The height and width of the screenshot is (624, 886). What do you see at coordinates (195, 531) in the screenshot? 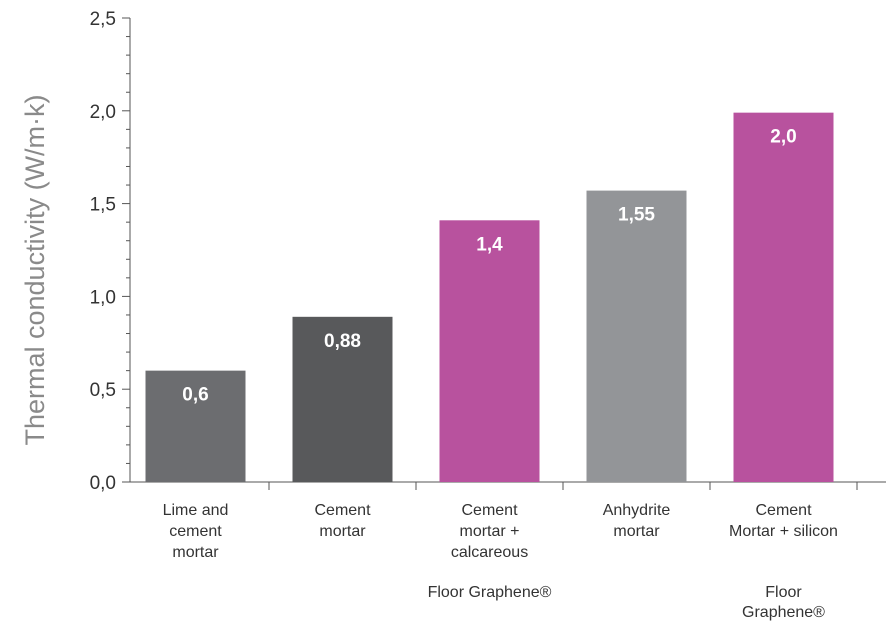
I see `category-label: cement` at bounding box center [195, 531].